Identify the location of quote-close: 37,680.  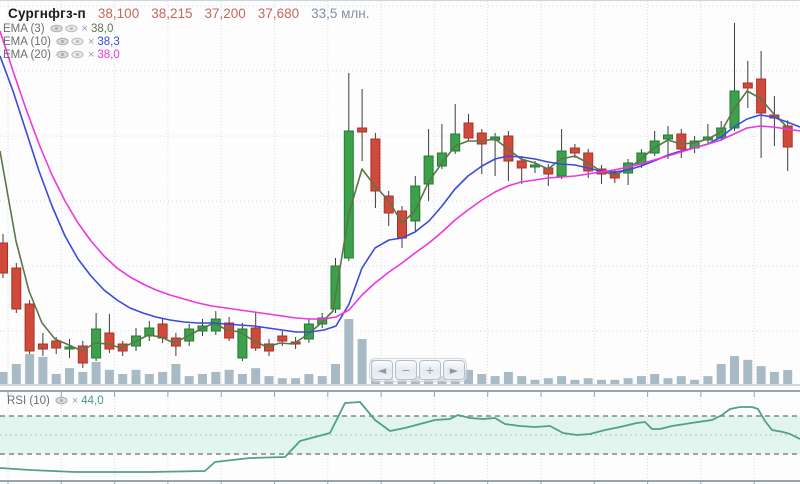
(278, 13).